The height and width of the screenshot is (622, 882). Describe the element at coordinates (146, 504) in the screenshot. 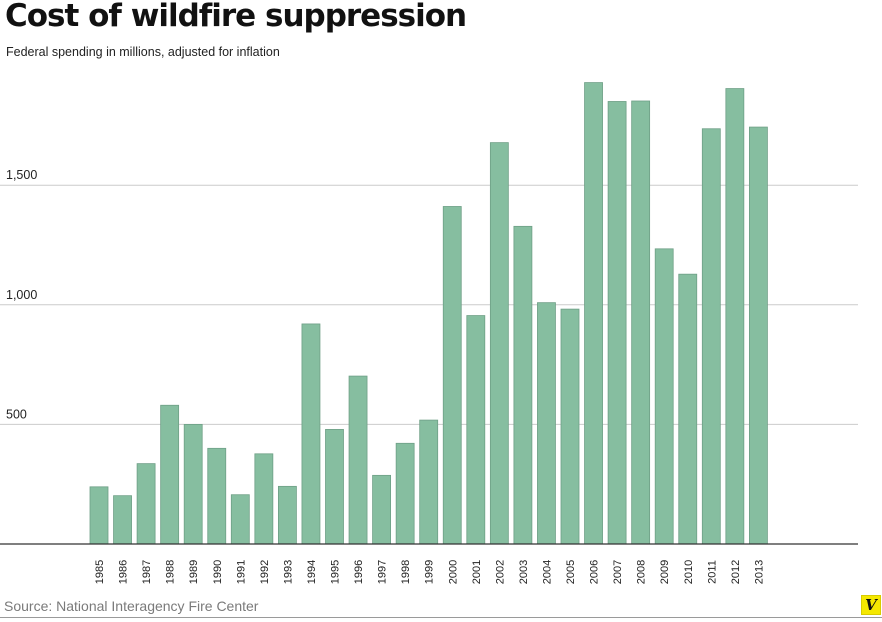

I see `bar-1987` at that location.